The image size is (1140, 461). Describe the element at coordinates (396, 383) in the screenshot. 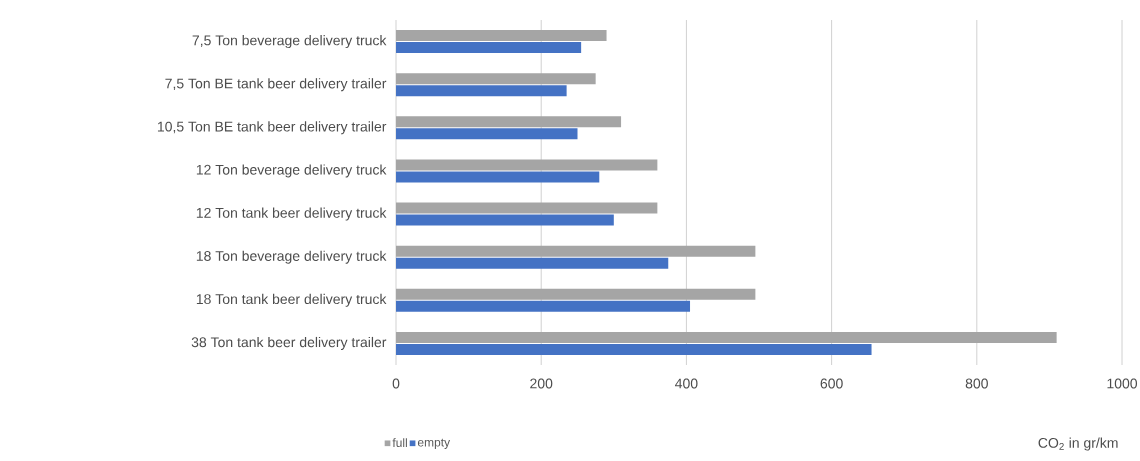

I see `x-tick-label: 0` at that location.